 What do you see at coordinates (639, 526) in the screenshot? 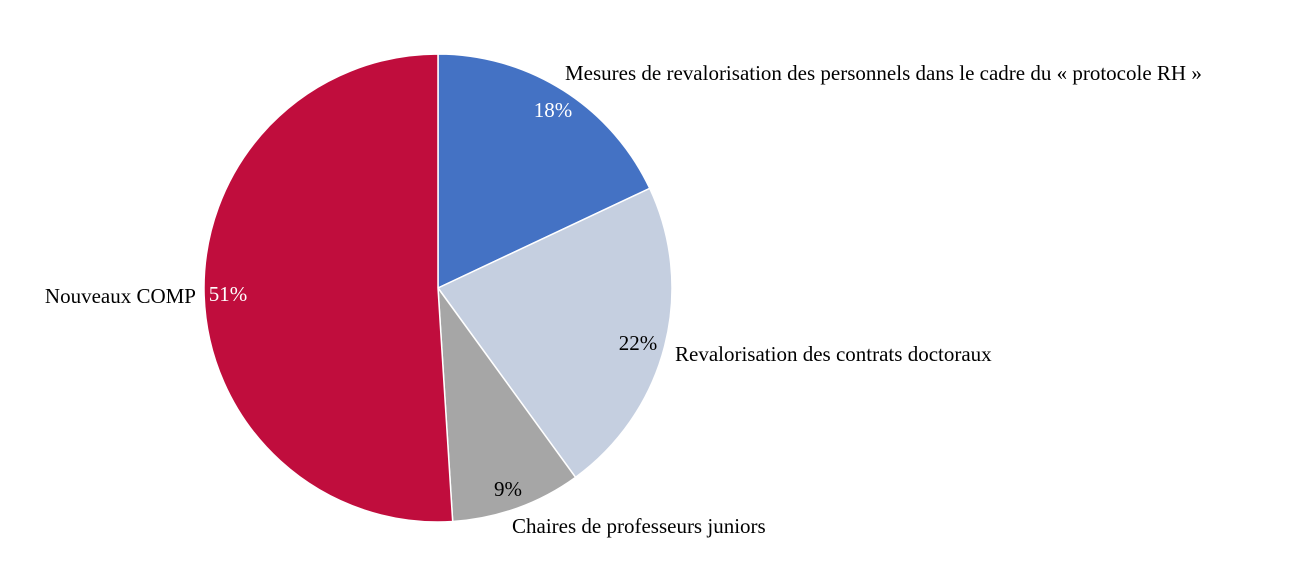
I see `category-label: Chaires de professeurs juniors` at bounding box center [639, 526].